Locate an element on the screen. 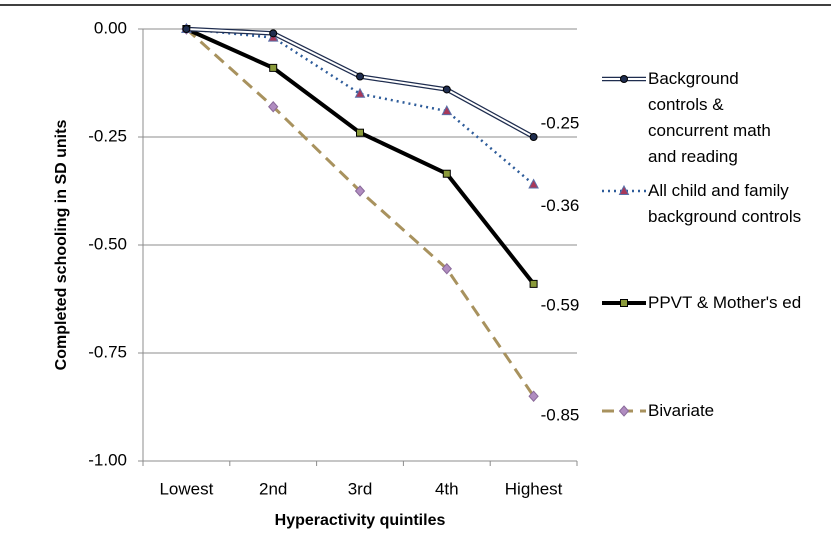  x-tick-label: 2nd is located at coordinates (273, 488).